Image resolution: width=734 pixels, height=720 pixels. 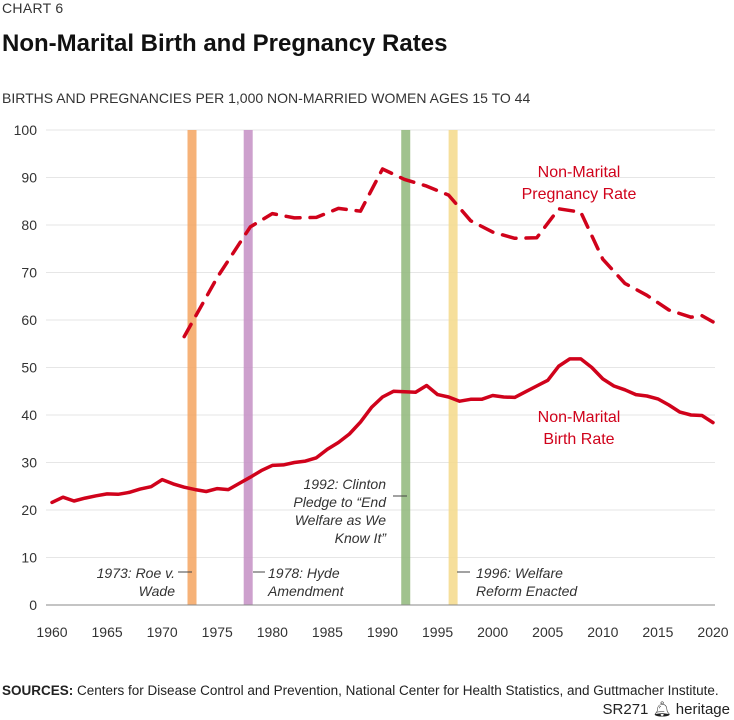 What do you see at coordinates (527, 591) in the screenshot?
I see `annotation-text-1996: Reform Enacted` at bounding box center [527, 591].